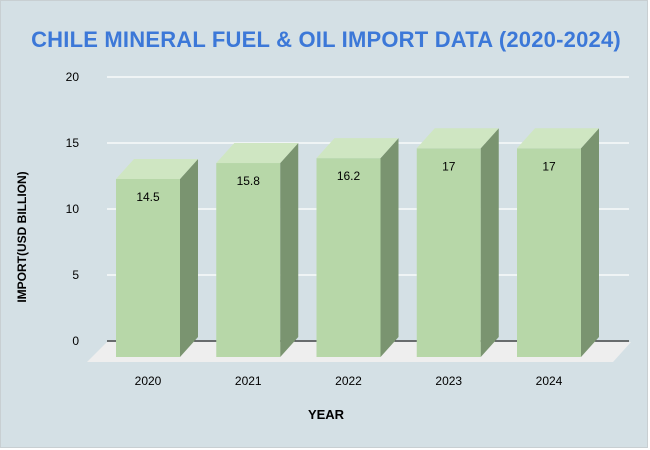 This screenshot has width=650, height=450. I want to click on x-axis-title: YEAR, so click(326, 414).